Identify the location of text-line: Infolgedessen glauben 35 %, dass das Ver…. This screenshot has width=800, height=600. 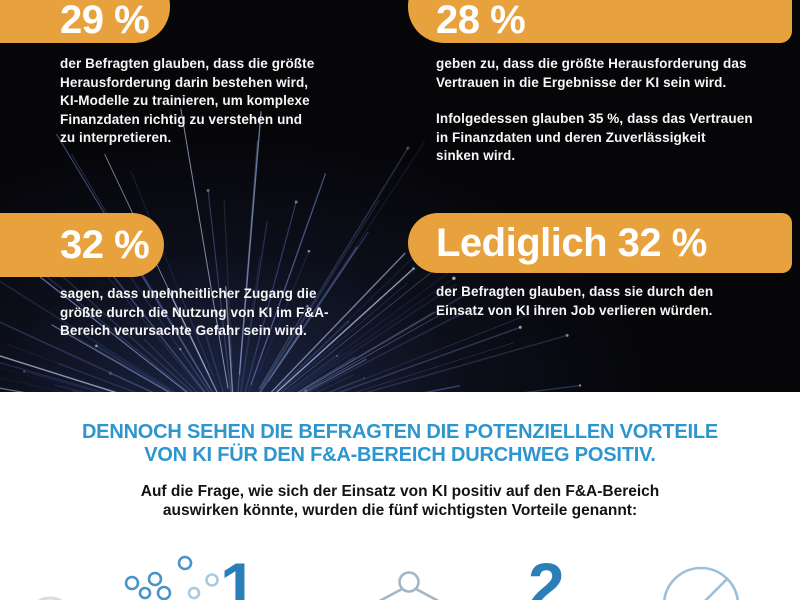
(594, 118).